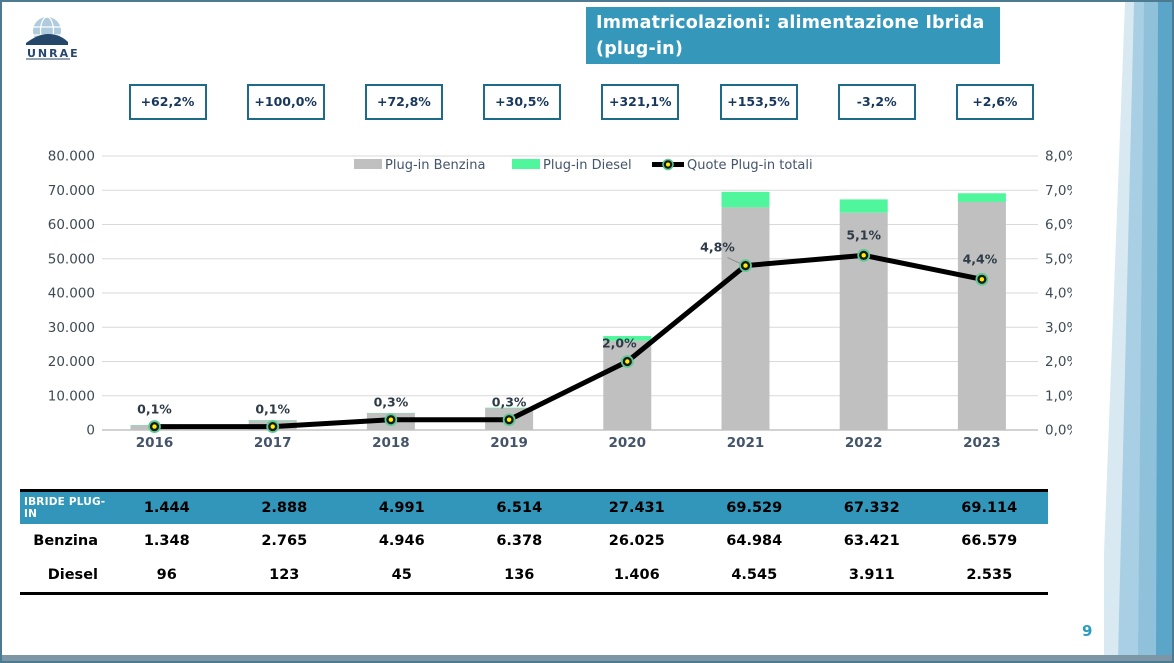  I want to click on y-axis-right-tick: 4,0%, so click(1058, 294).